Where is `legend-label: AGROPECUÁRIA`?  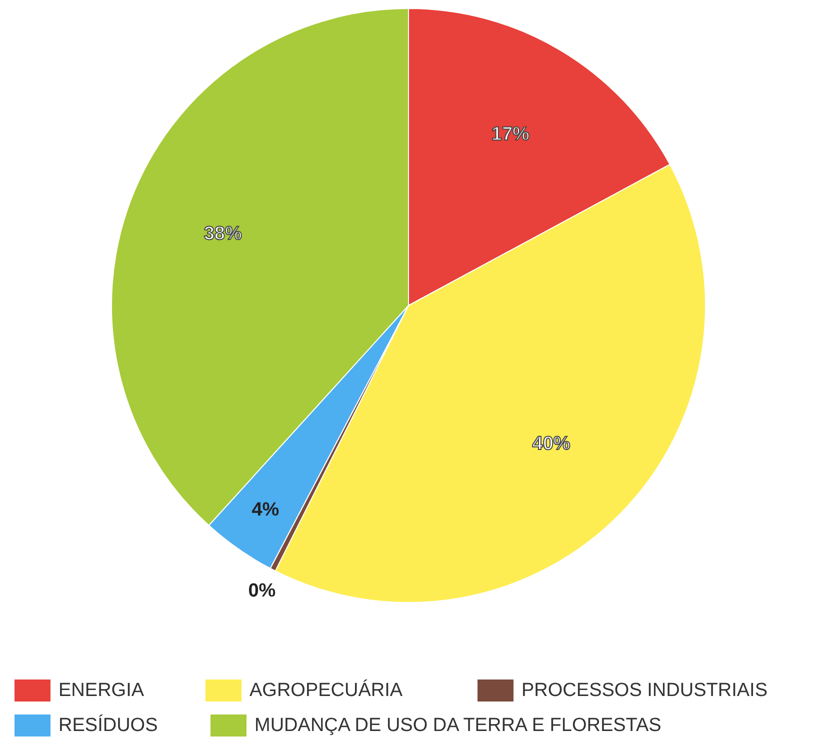
legend-label: AGROPECUÁRIA is located at coordinates (326, 690).